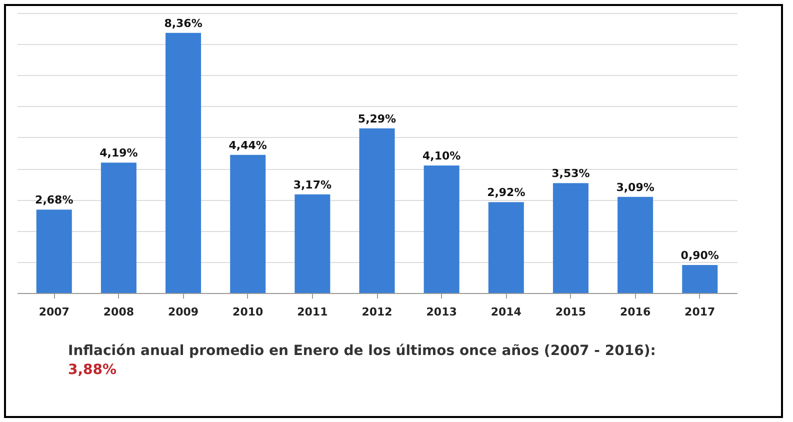  What do you see at coordinates (247, 145) in the screenshot?
I see `data-label: 4,44%` at bounding box center [247, 145].